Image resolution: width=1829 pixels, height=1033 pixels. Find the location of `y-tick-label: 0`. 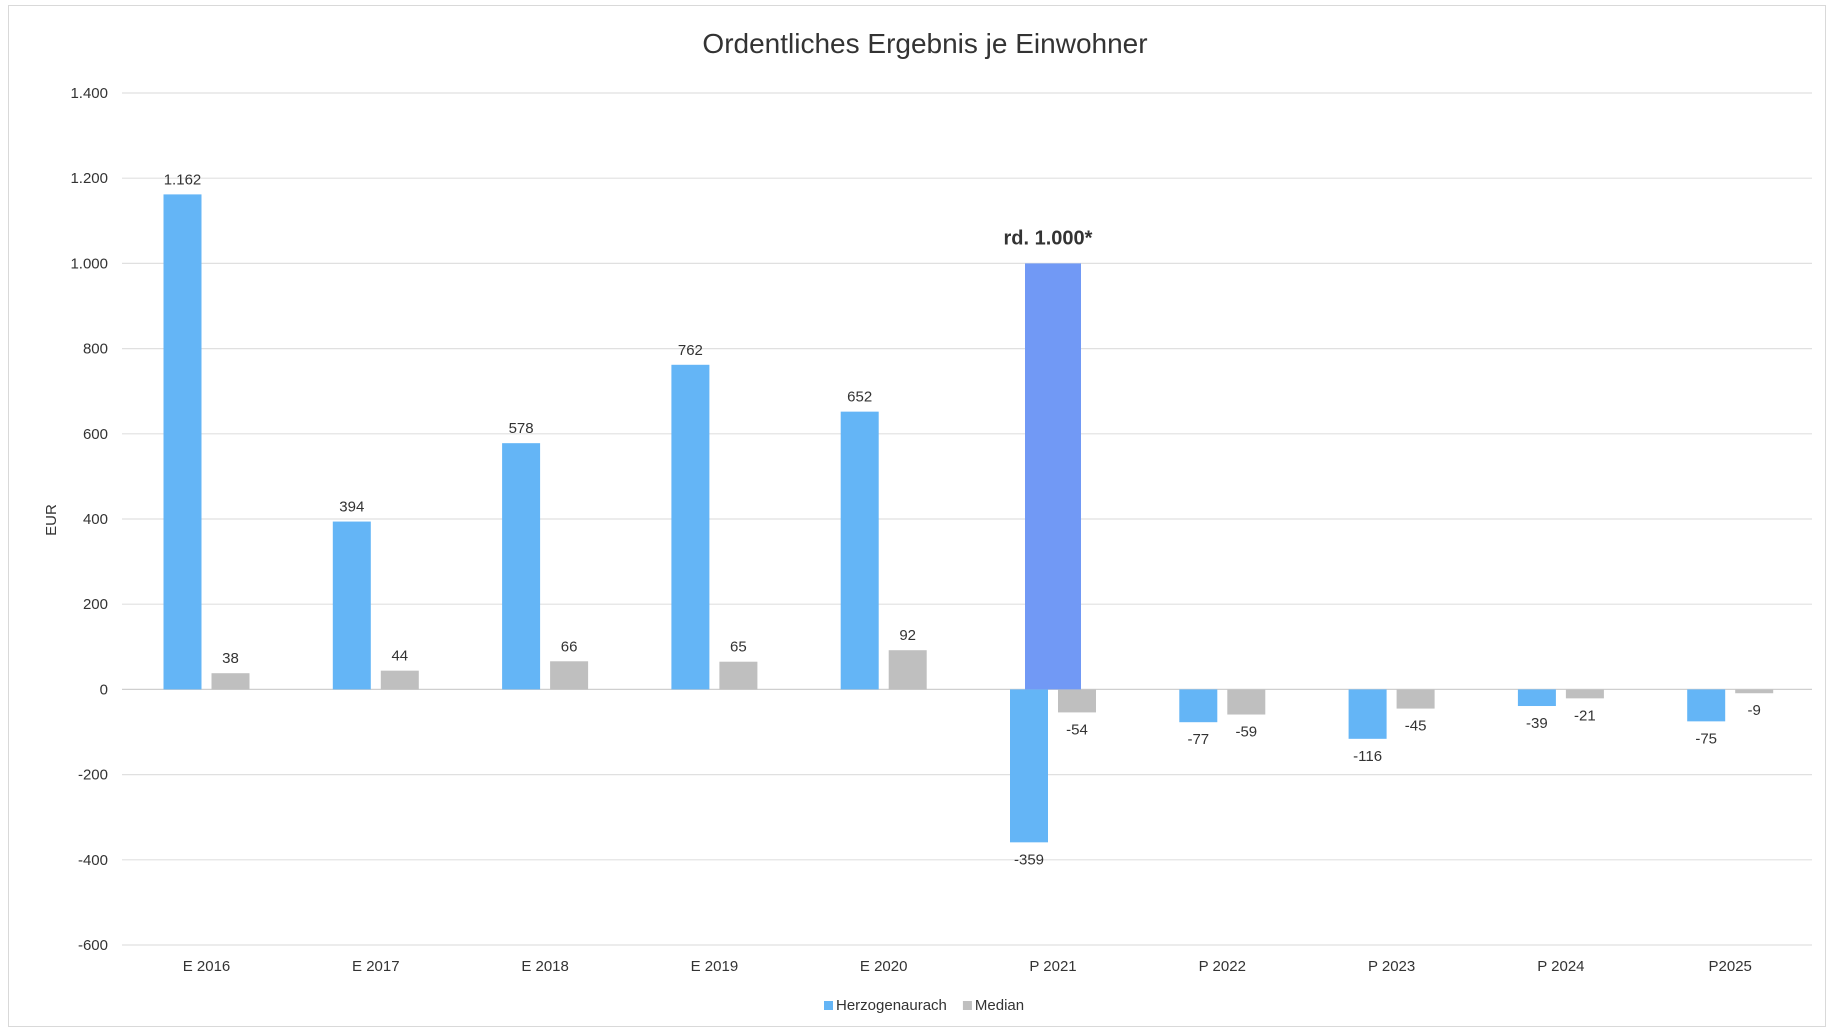

y-tick-label: 0 is located at coordinates (104, 689).